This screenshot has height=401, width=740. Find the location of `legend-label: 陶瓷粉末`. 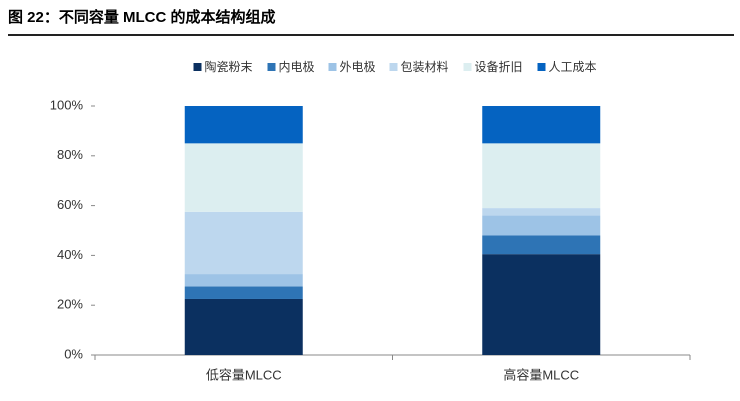

legend-label: 陶瓷粉末 is located at coordinates (229, 66).